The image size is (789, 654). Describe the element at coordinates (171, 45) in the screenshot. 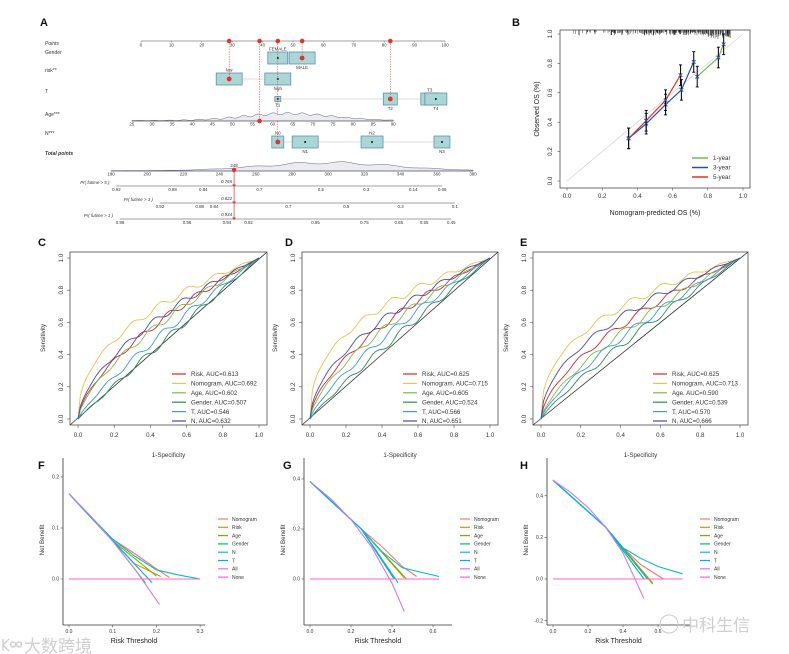

I see `points-tick-label: 10` at that location.